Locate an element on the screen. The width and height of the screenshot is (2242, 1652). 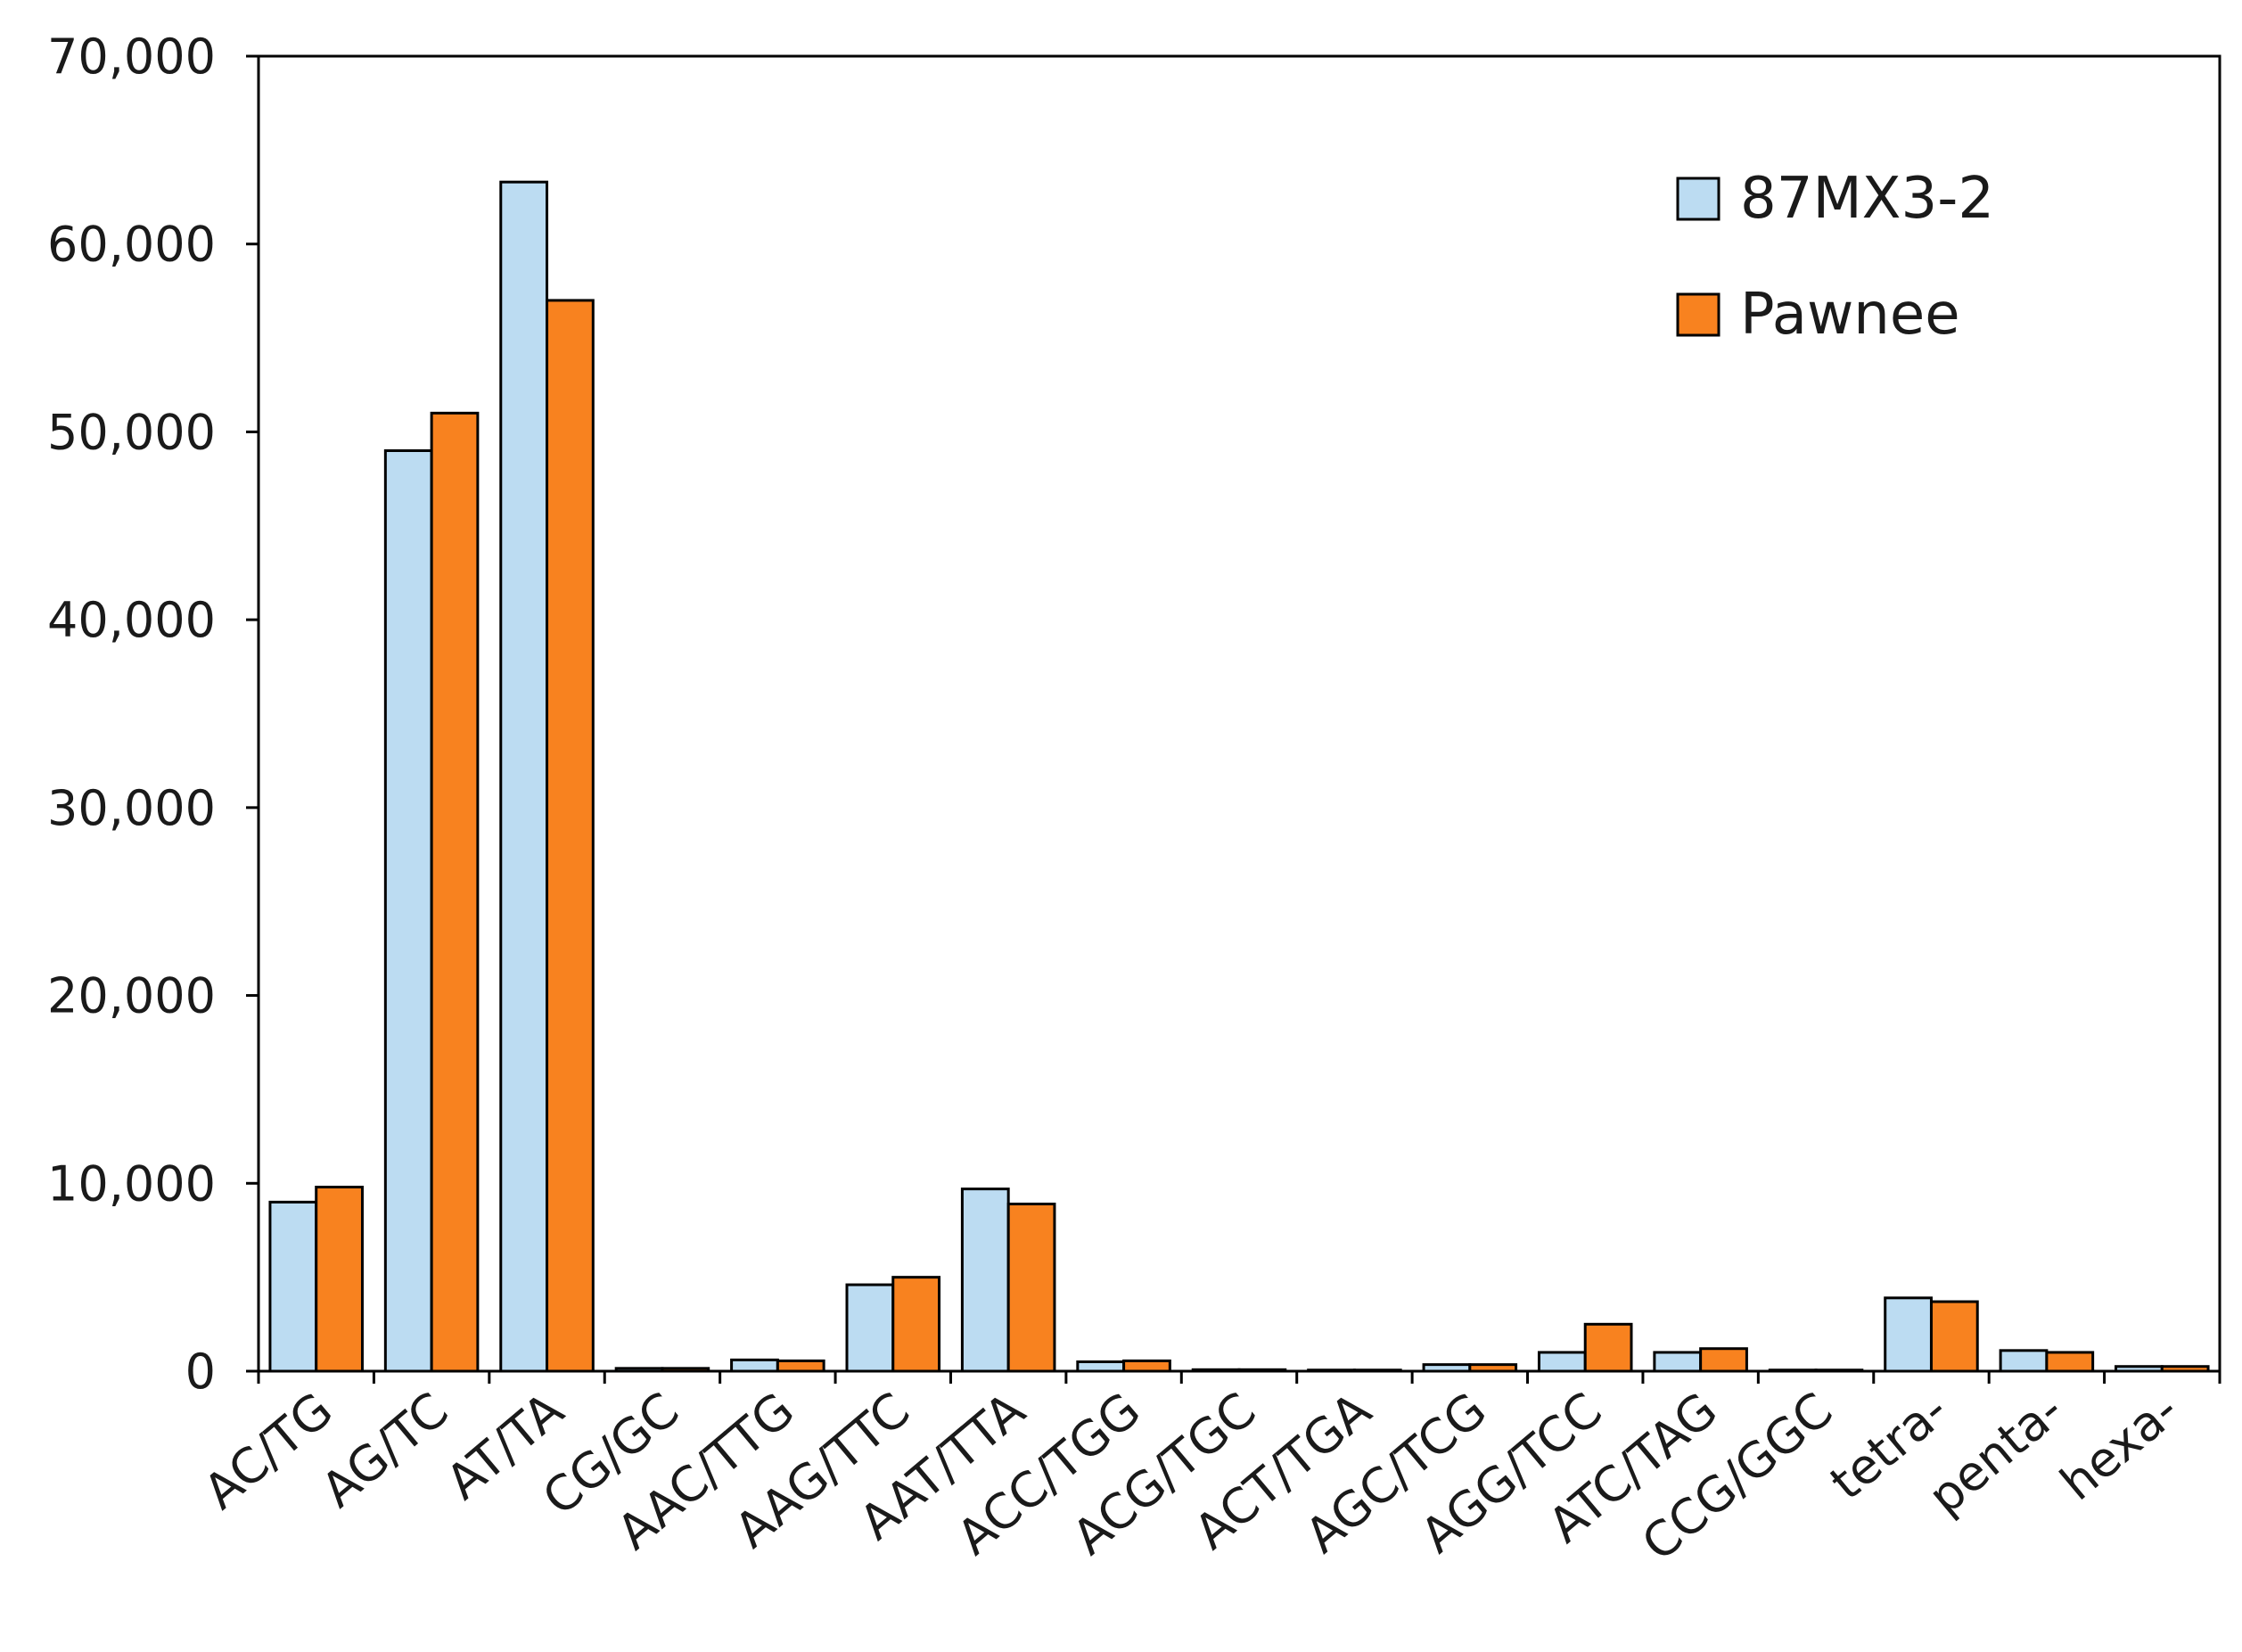
y-tick-label: 60,000 is located at coordinates (132, 245).